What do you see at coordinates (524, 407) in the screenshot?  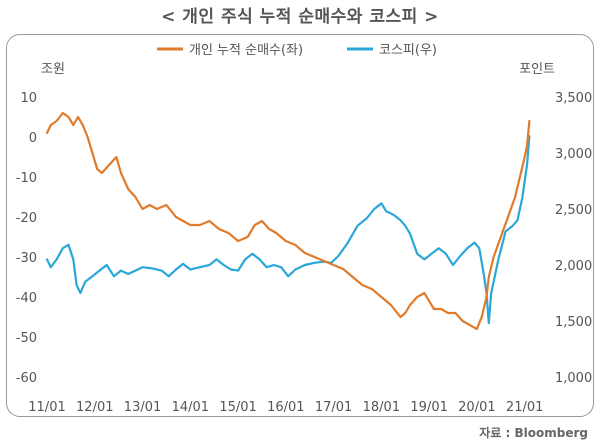 I see `x-tick-label: 21/01` at bounding box center [524, 407].